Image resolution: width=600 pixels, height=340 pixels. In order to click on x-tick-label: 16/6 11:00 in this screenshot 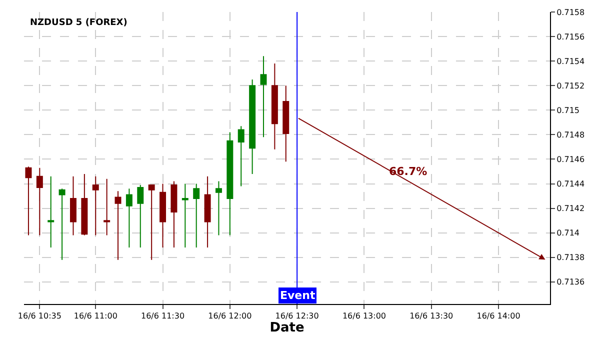, I will do `click(96, 316)`.